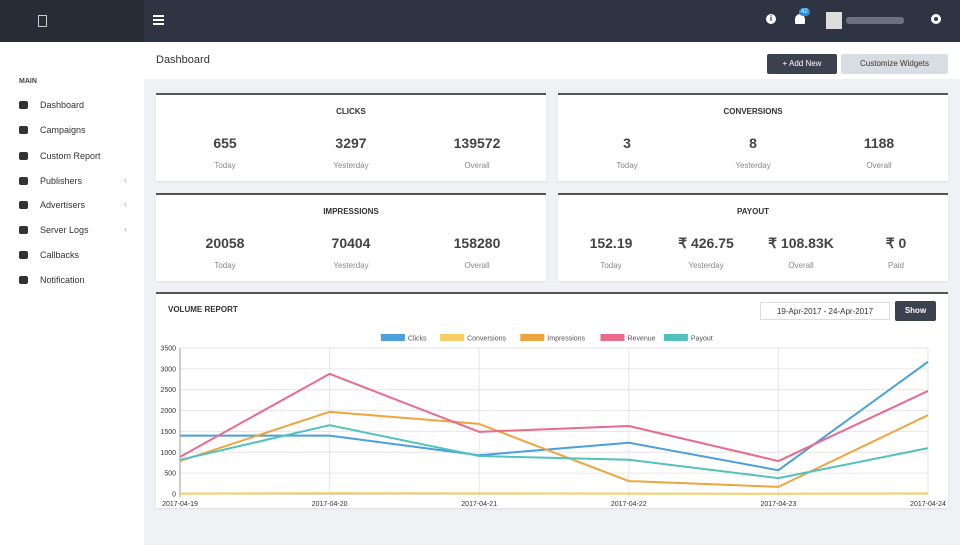  Describe the element at coordinates (896, 243) in the screenshot. I see `stat-value: ₹ 0` at that location.